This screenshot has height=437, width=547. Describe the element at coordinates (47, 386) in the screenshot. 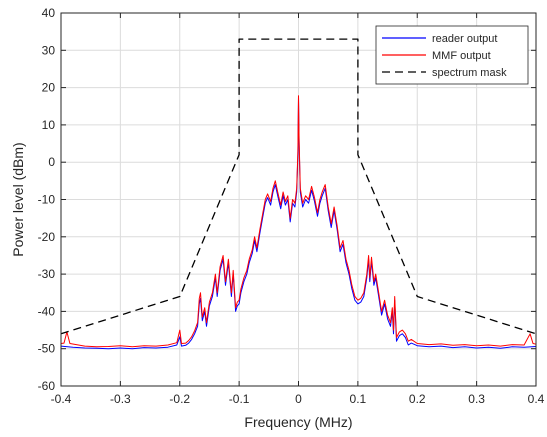

I see `y-tick-label: -60` at that location.